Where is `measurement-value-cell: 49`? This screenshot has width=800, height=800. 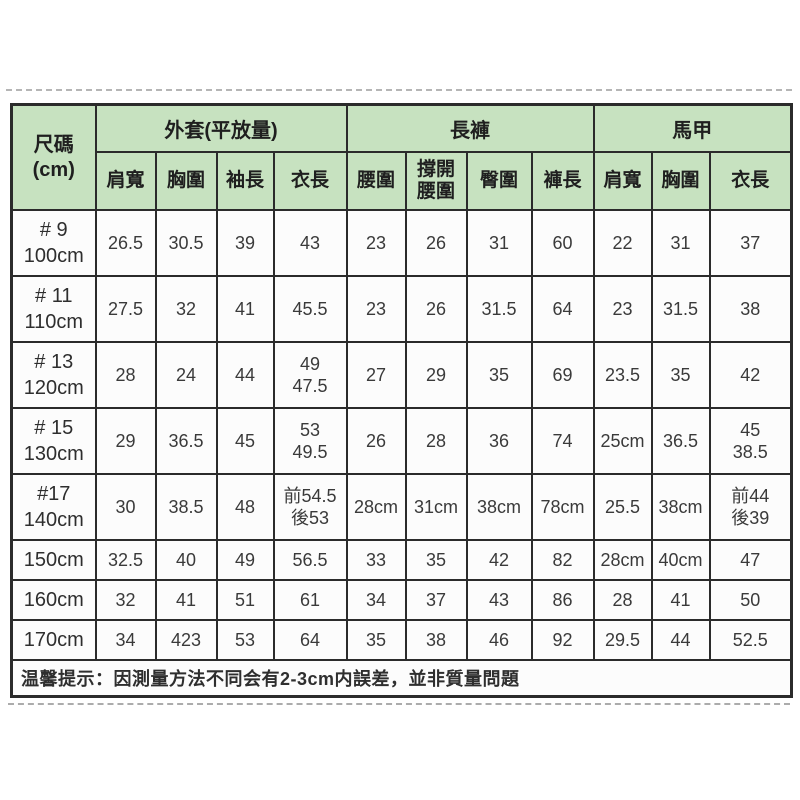 measurement-value-cell: 49 is located at coordinates (245, 560).